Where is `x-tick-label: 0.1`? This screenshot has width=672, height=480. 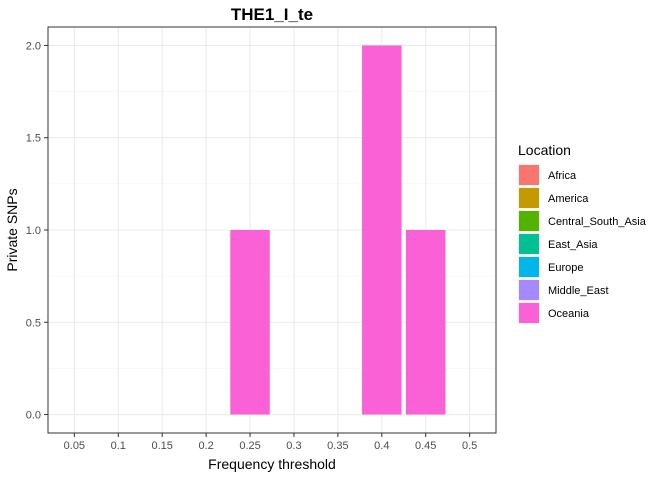
x-tick-label: 0.1 is located at coordinates (118, 446).